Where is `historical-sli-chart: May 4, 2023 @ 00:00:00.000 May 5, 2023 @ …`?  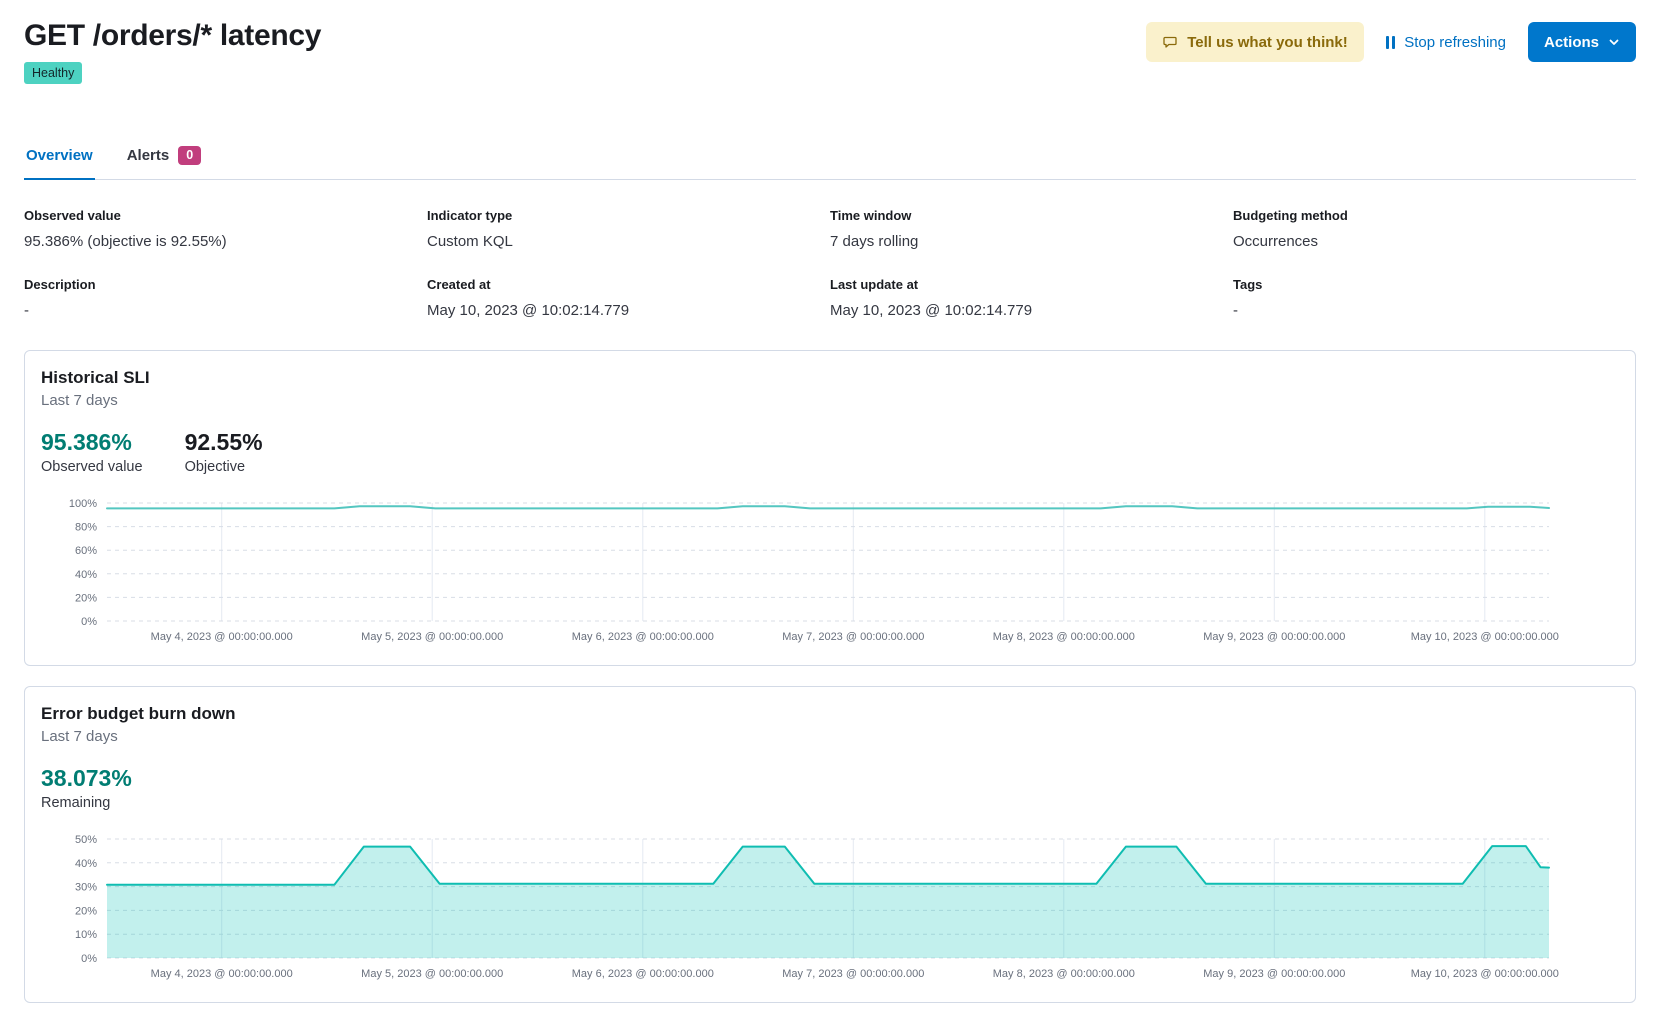
historical-sli-chart: May 4, 2023 @ 00:00:00.000 May 5, 2023 @ … is located at coordinates (830, 572).